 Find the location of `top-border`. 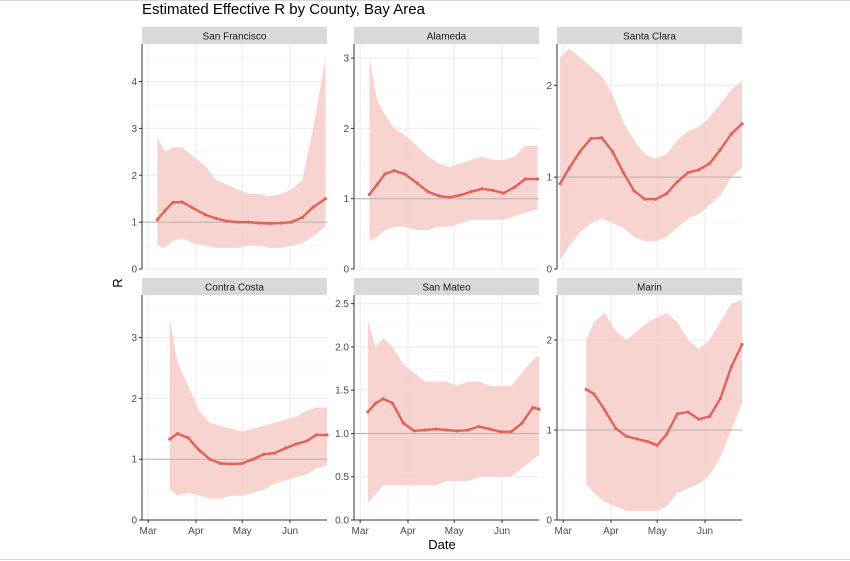

top-border is located at coordinates (425, 0).